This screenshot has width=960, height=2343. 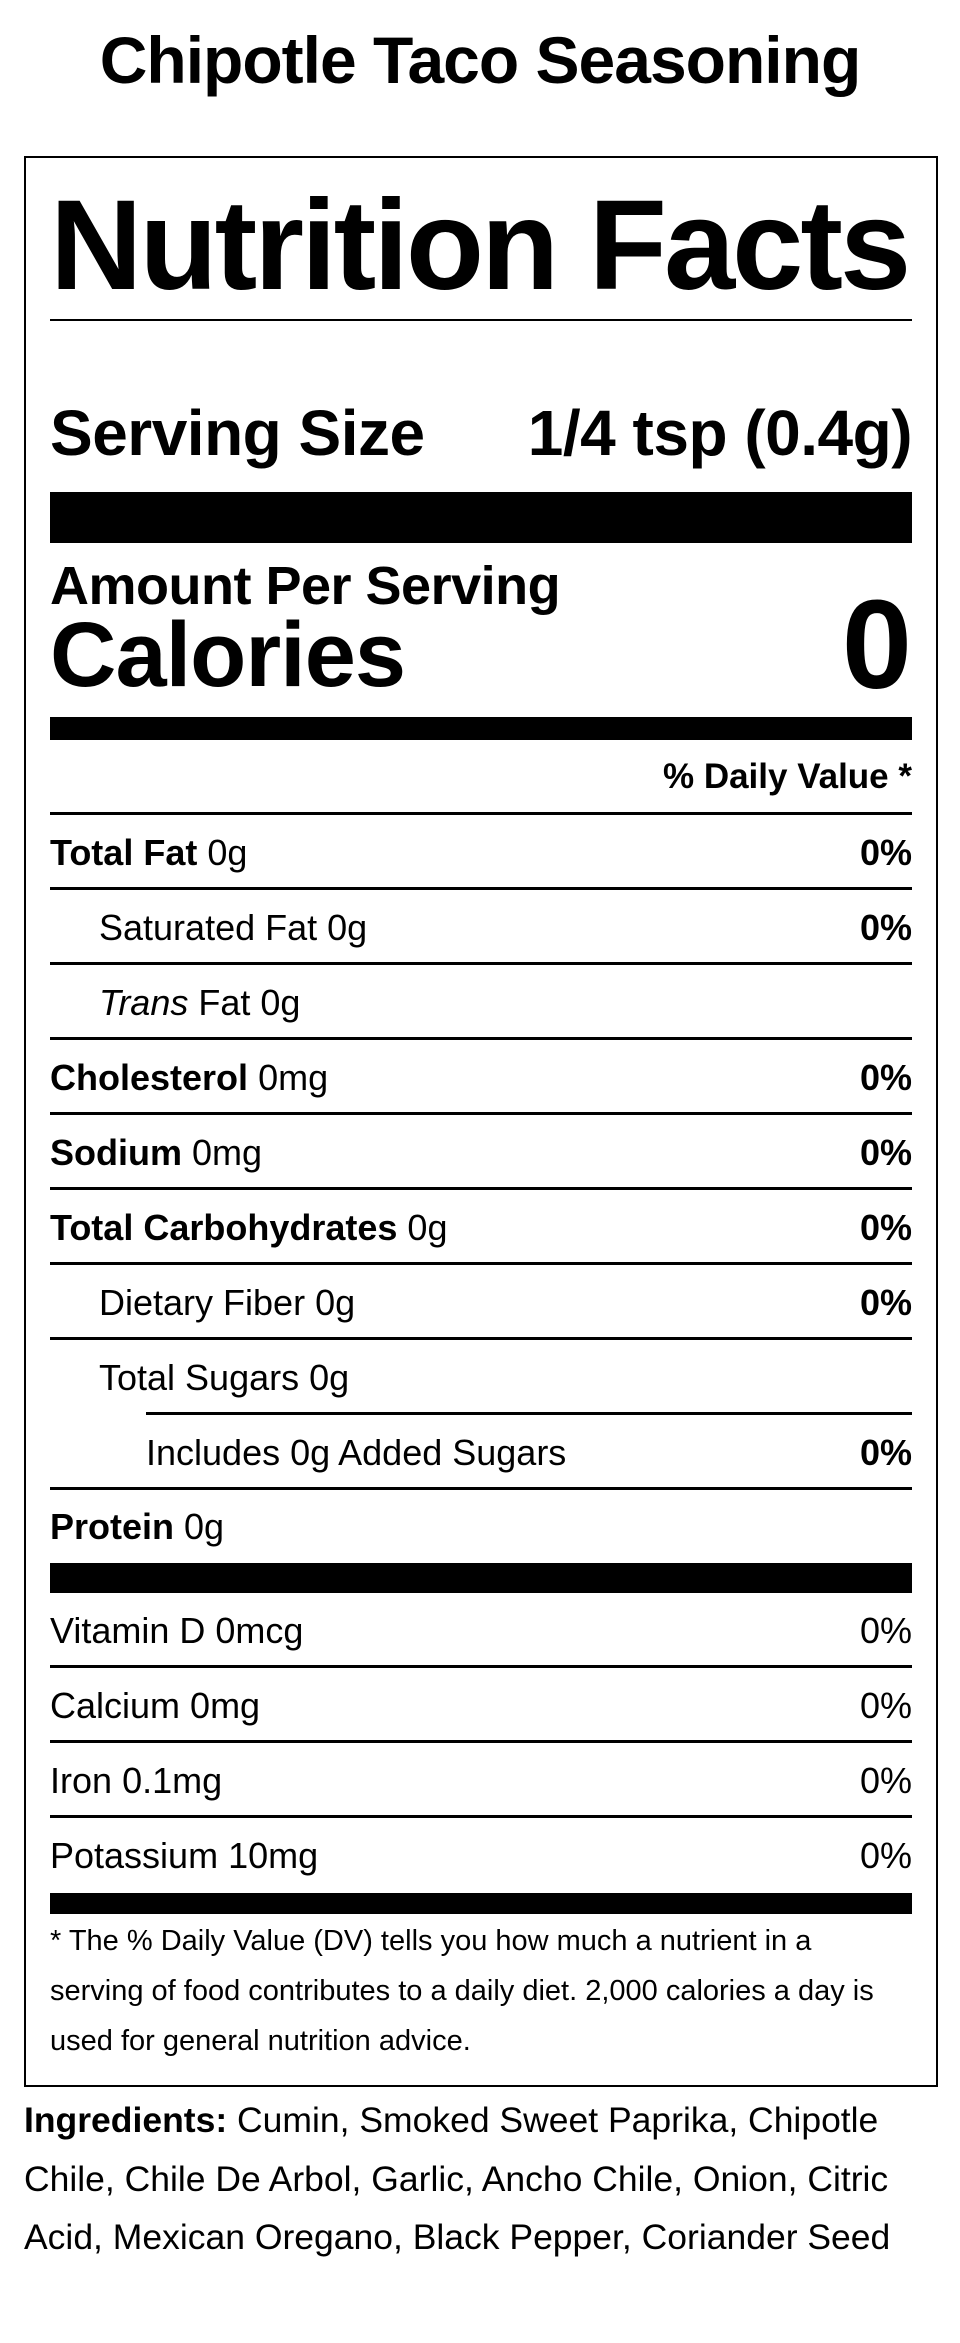 What do you see at coordinates (481, 813) in the screenshot?
I see `divider` at bounding box center [481, 813].